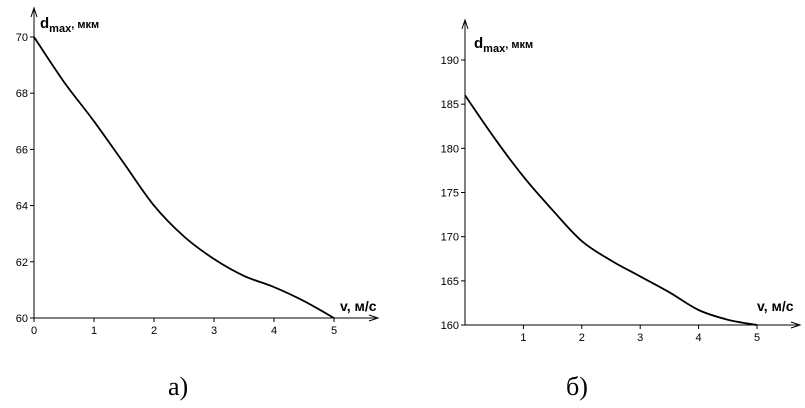 This screenshot has height=408, width=805. I want to click on y-tick-label-a: 60, so click(22, 319).